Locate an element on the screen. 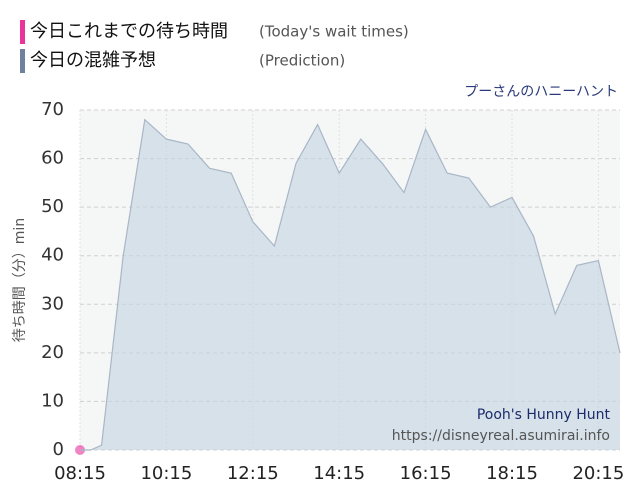  y-tick-label: 70 is located at coordinates (52, 109).